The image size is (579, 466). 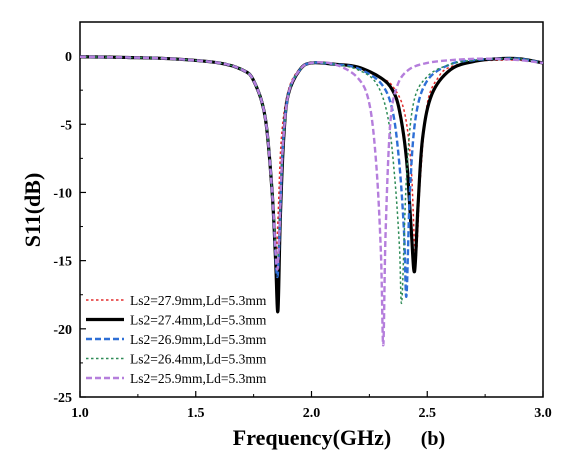 What do you see at coordinates (198, 378) in the screenshot?
I see `legend-label-5: Ls2=25.9mm,Ld=5.3mm` at bounding box center [198, 378].